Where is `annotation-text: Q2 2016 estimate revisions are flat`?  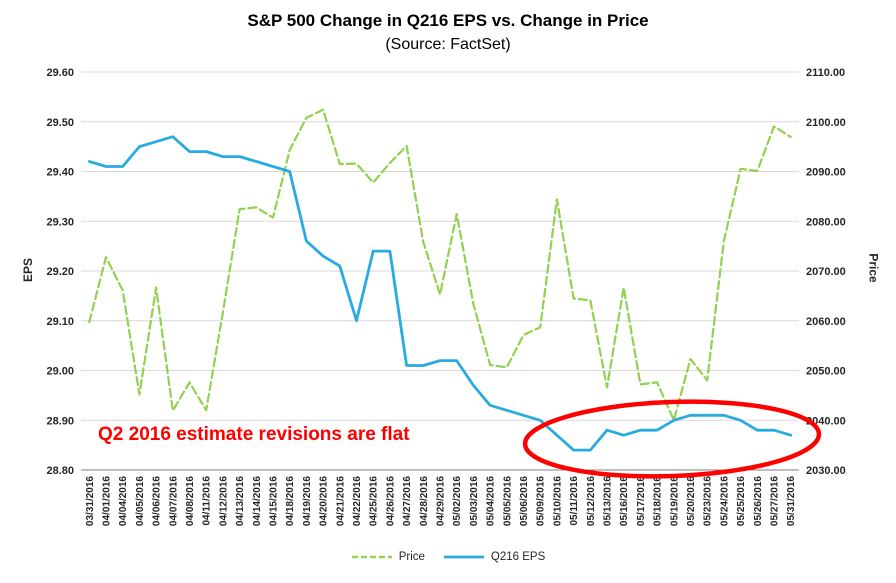
annotation-text: Q2 2016 estimate revisions are flat is located at coordinates (254, 434).